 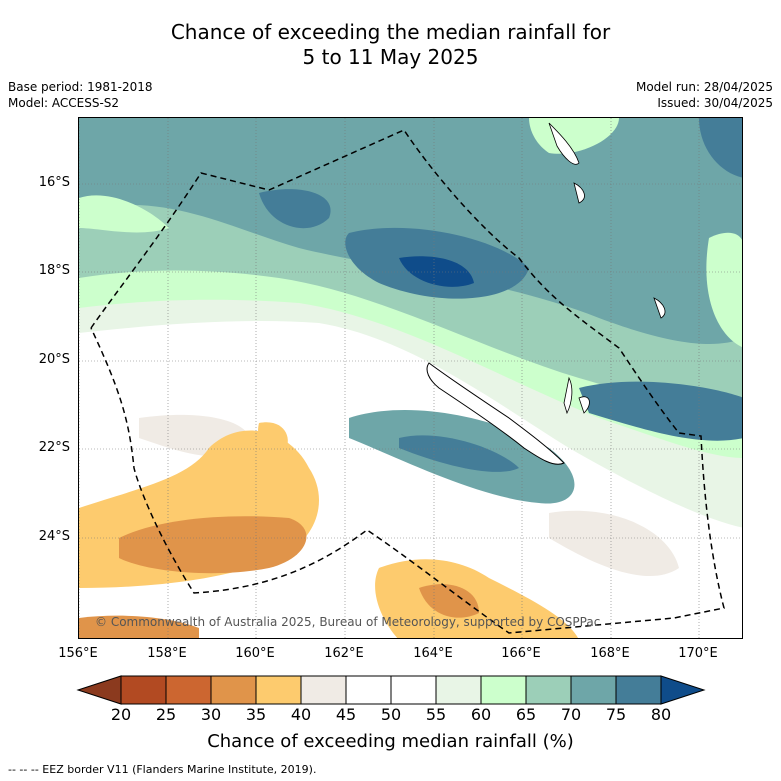 What do you see at coordinates (99, 690) in the screenshot?
I see `colorbar-under-arrow` at bounding box center [99, 690].